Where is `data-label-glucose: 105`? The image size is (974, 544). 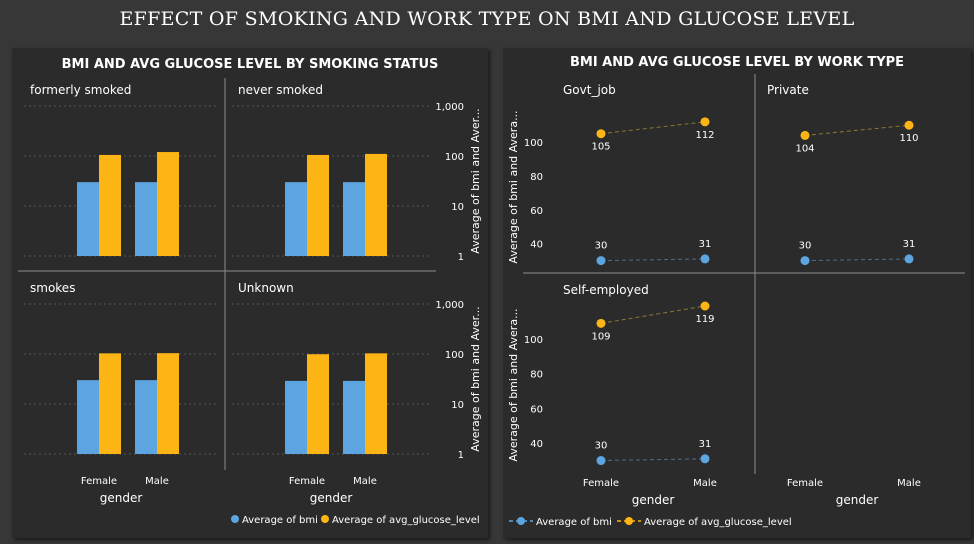
data-label-glucose: 105 is located at coordinates (600, 147).